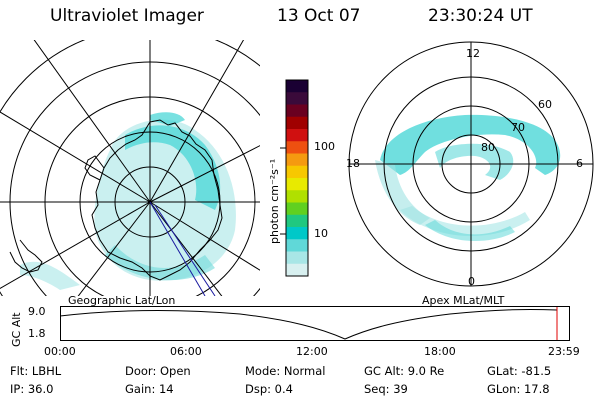  What do you see at coordinates (37, 311) in the screenshot?
I see `altitude-tick-top: 9.0` at bounding box center [37, 311].